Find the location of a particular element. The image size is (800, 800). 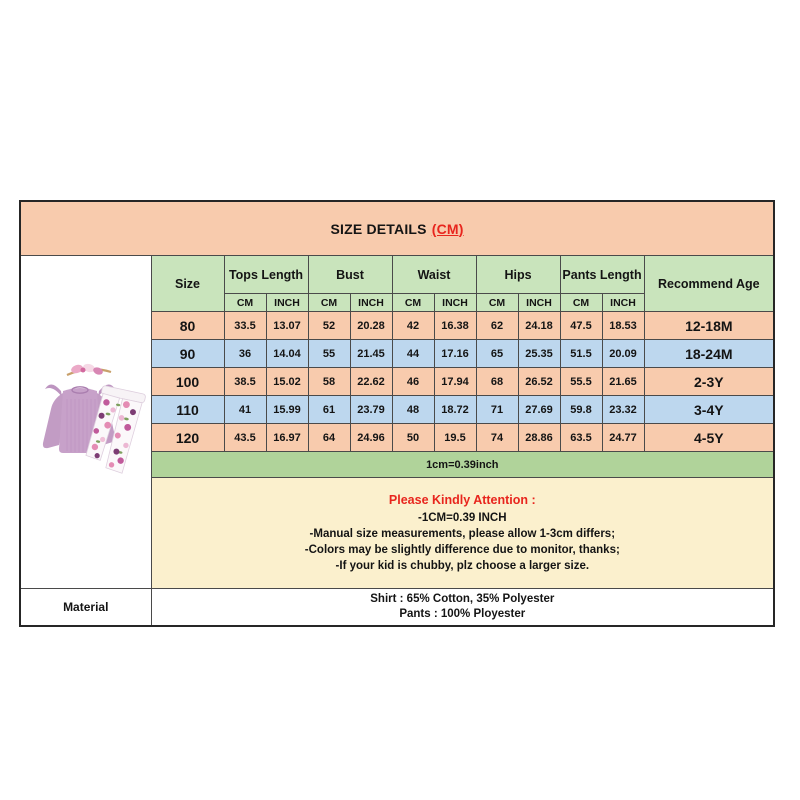

size-value: 90 is located at coordinates (187, 353).